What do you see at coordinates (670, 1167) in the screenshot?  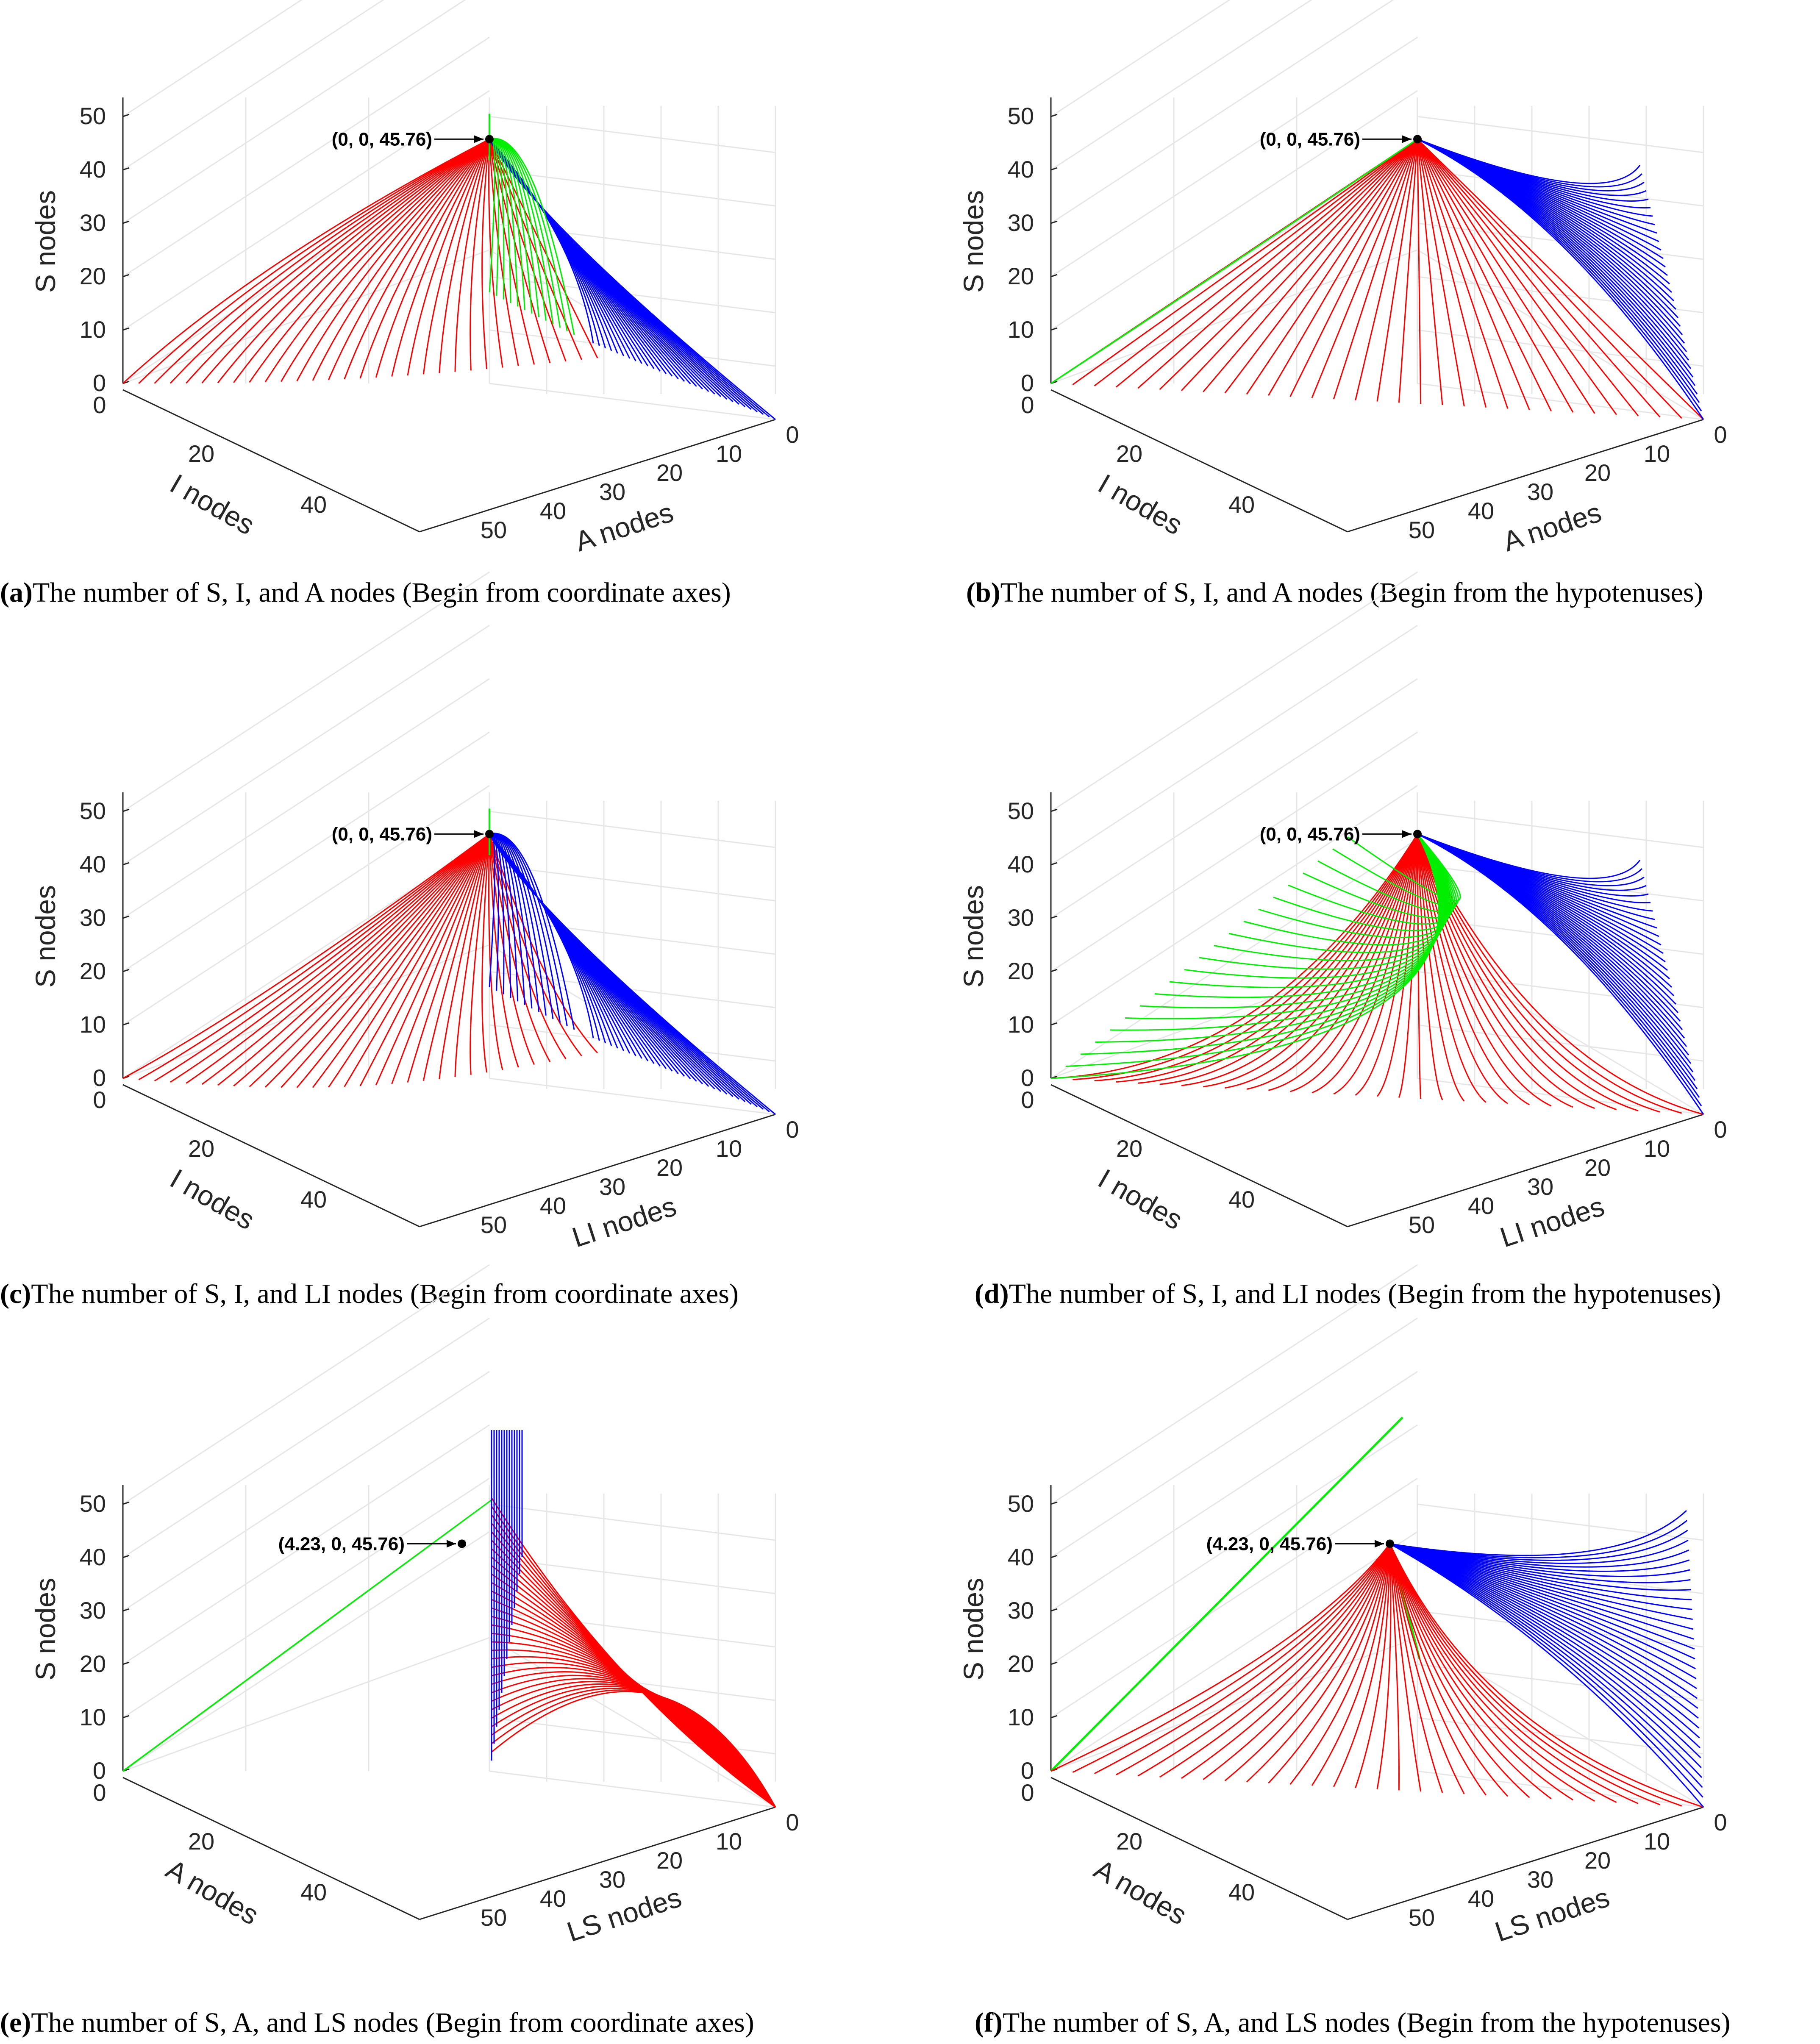 I see `y-tick-label: 20` at bounding box center [670, 1167].